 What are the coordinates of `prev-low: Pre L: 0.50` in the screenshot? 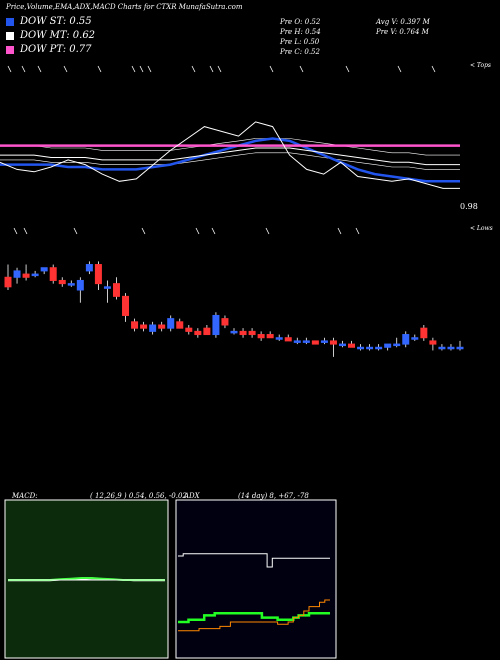 It's located at (300, 42).